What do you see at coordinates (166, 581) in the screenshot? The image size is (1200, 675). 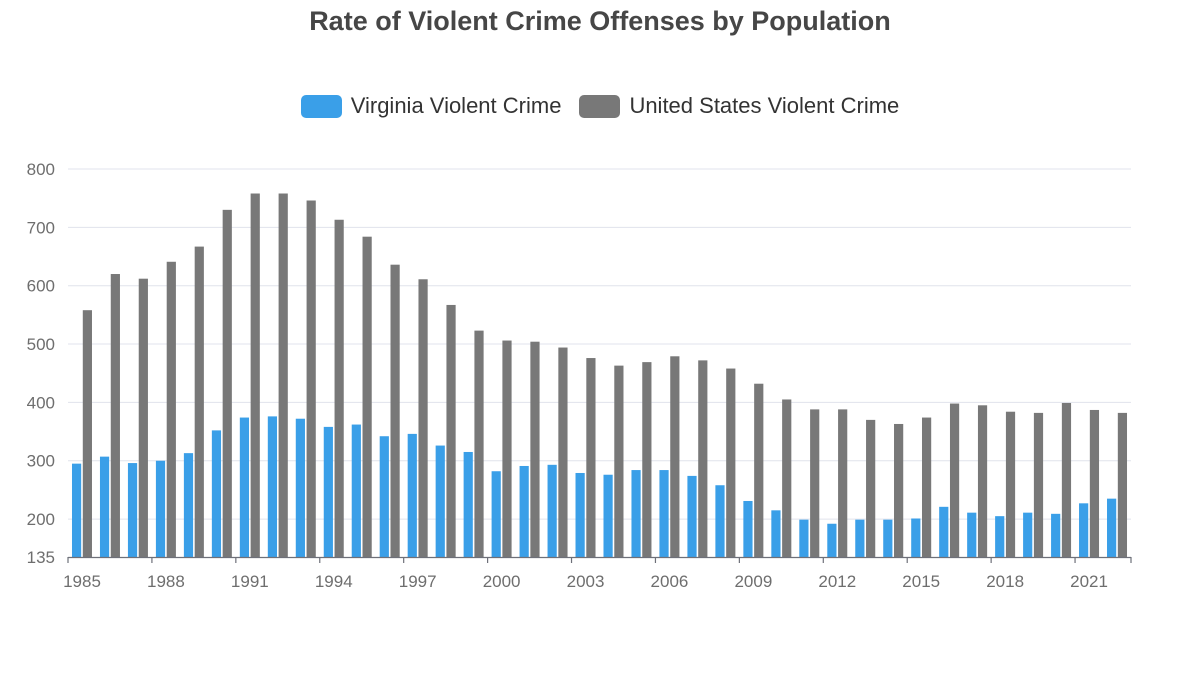 I see `x-tick-label: 1988` at bounding box center [166, 581].